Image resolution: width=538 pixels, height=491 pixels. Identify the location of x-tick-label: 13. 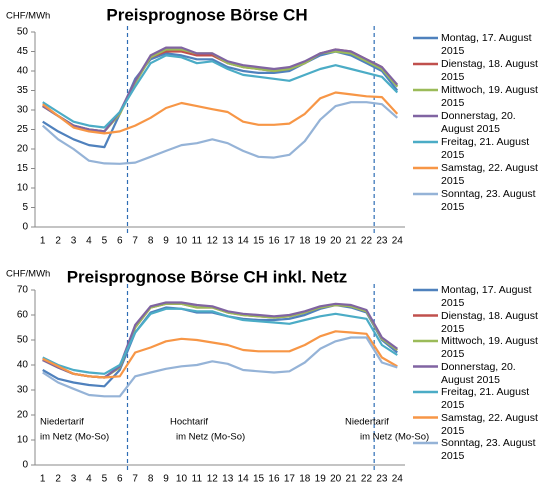
(228, 479).